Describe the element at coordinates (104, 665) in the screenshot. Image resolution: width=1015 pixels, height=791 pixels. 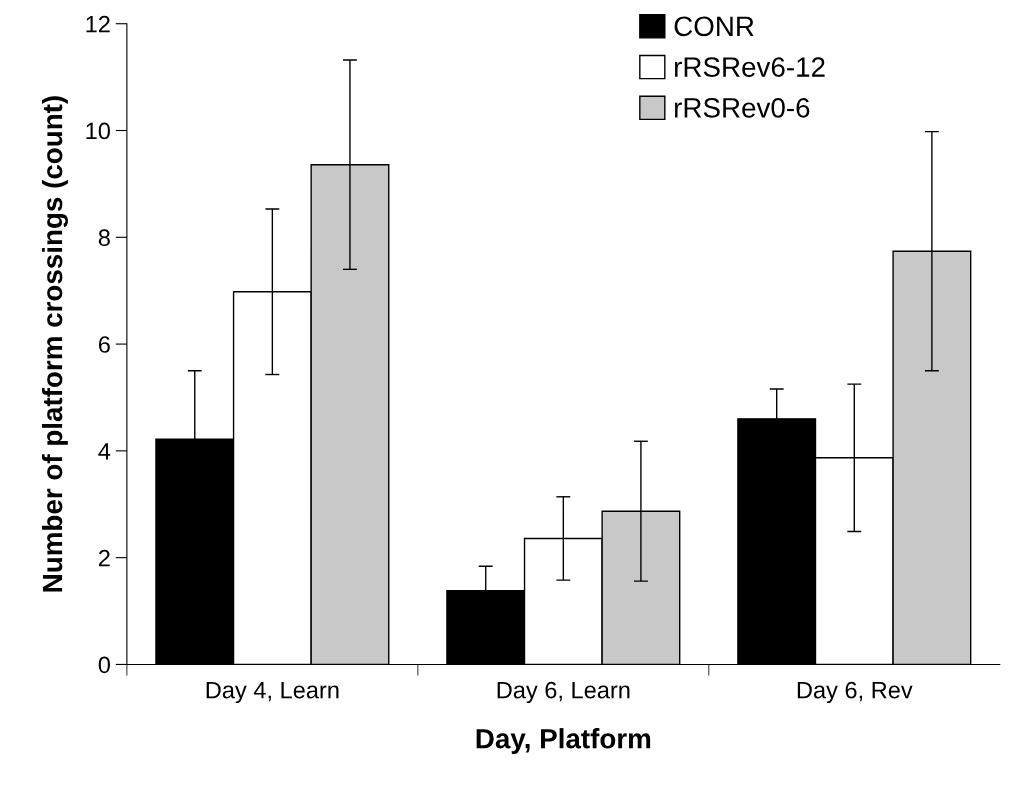
I see `y-tick-label: 0` at that location.